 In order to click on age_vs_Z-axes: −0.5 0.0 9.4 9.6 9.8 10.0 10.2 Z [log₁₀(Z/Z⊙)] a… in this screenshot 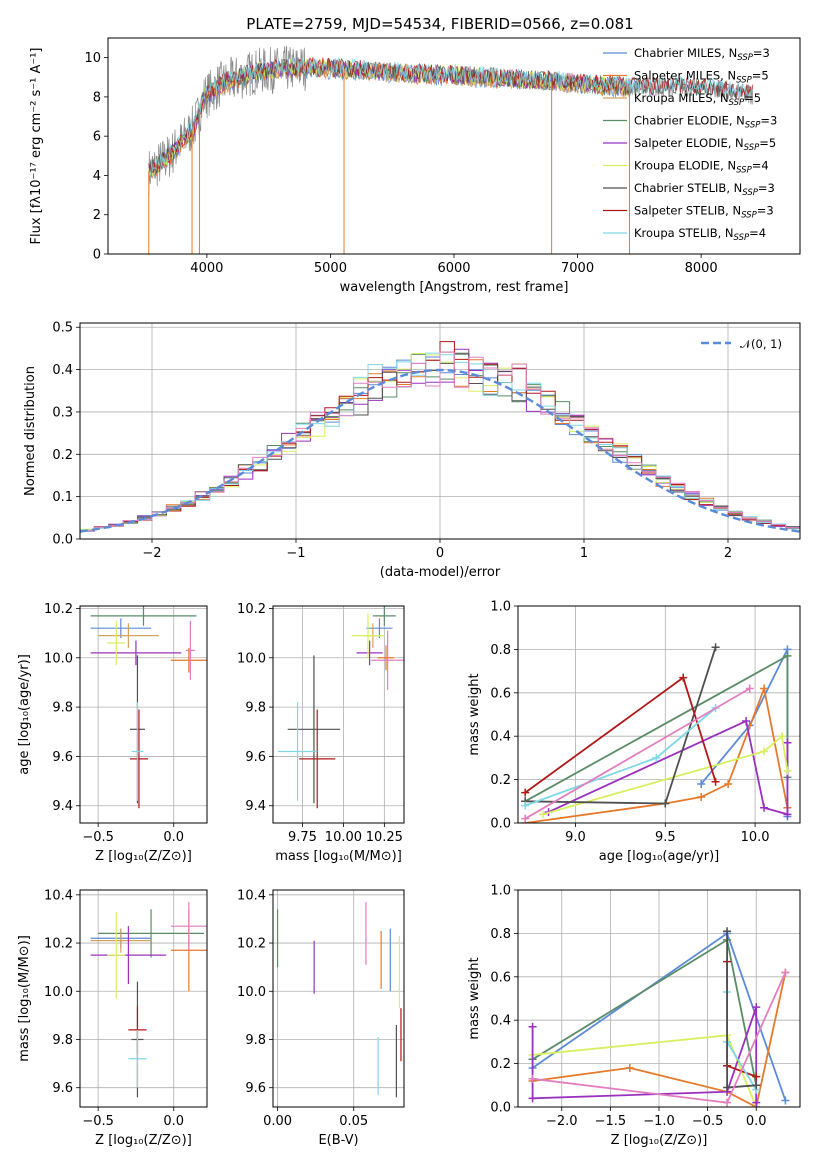, I will do `click(112, 733)`.